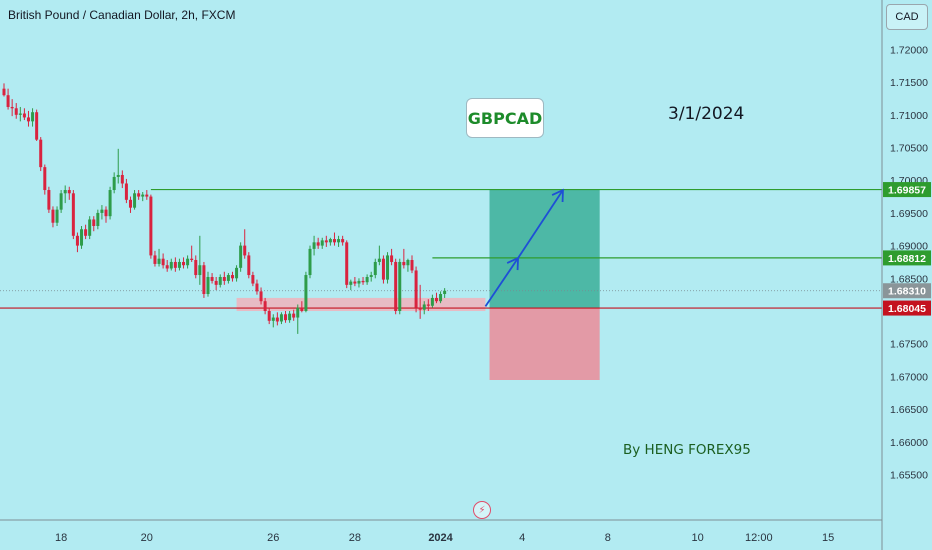 This screenshot has height=550, width=932. I want to click on x-tick-label: 4, so click(522, 538).